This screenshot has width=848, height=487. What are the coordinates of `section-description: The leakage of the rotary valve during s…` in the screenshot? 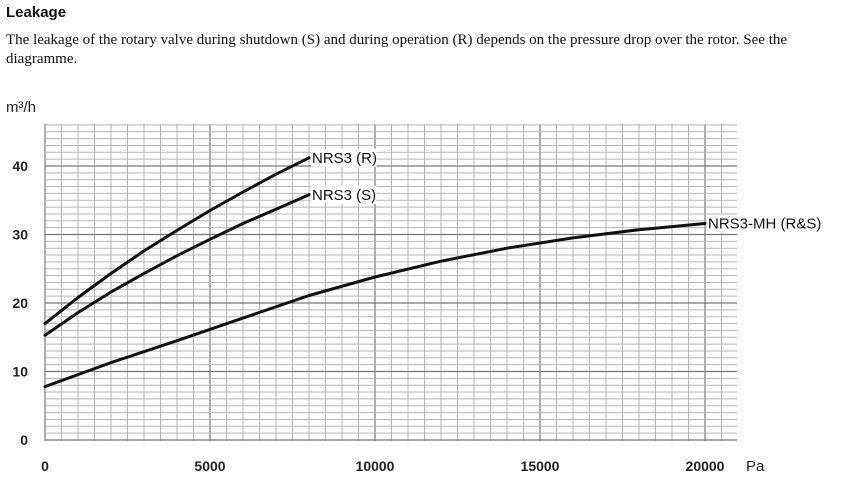 It's located at (397, 49).